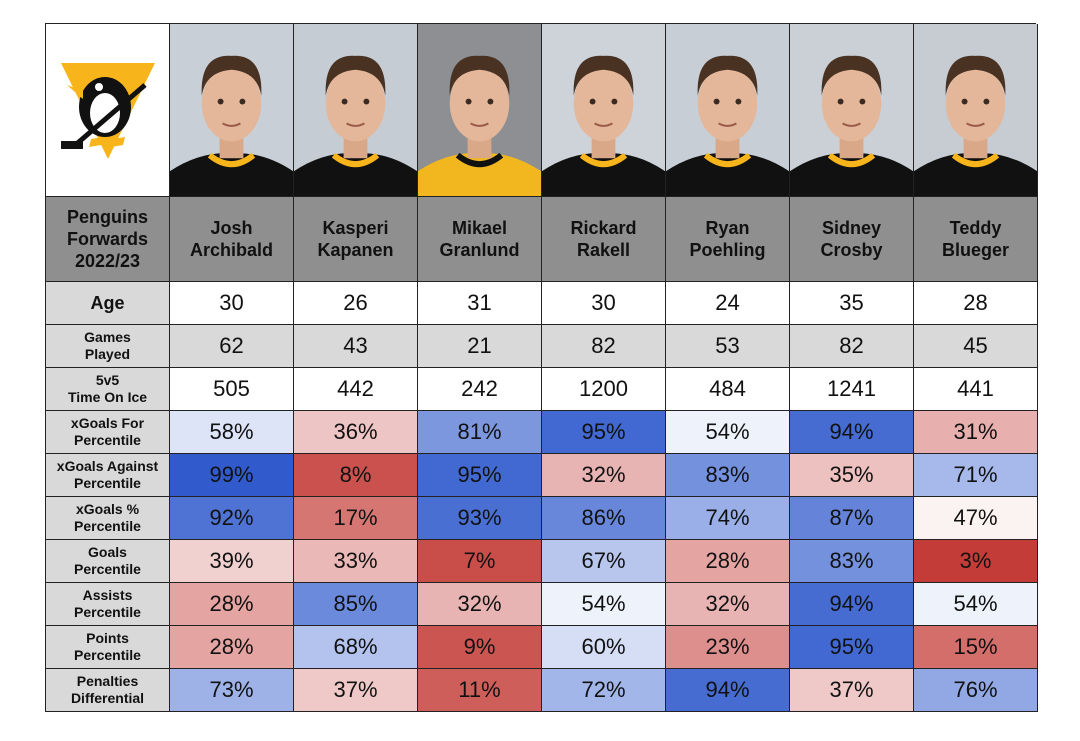 Image resolution: width=1080 pixels, height=741 pixels. What do you see at coordinates (356, 475) in the screenshot?
I see `stat-cell: 8%` at bounding box center [356, 475].